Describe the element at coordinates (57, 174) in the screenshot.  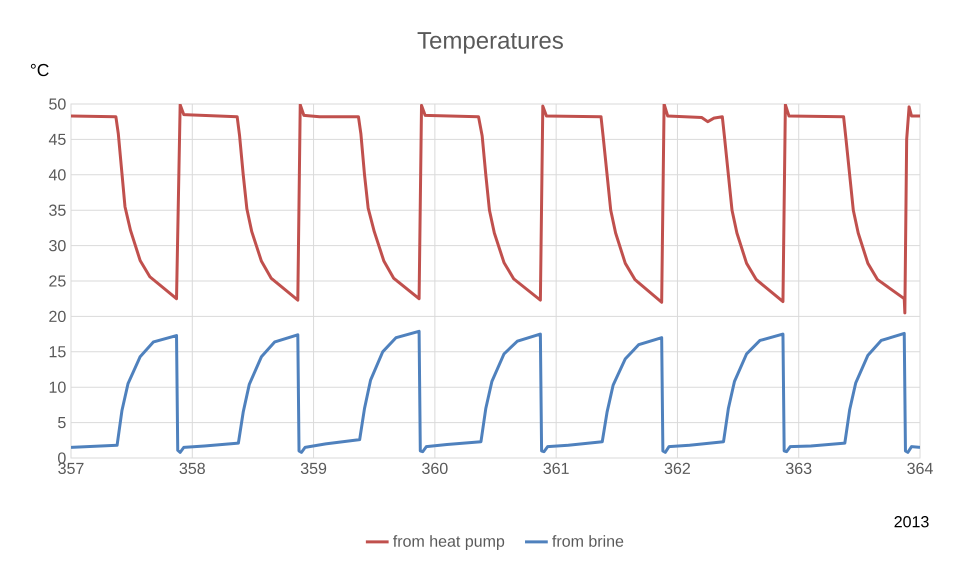
I see `y-tick-label: 40` at that location.